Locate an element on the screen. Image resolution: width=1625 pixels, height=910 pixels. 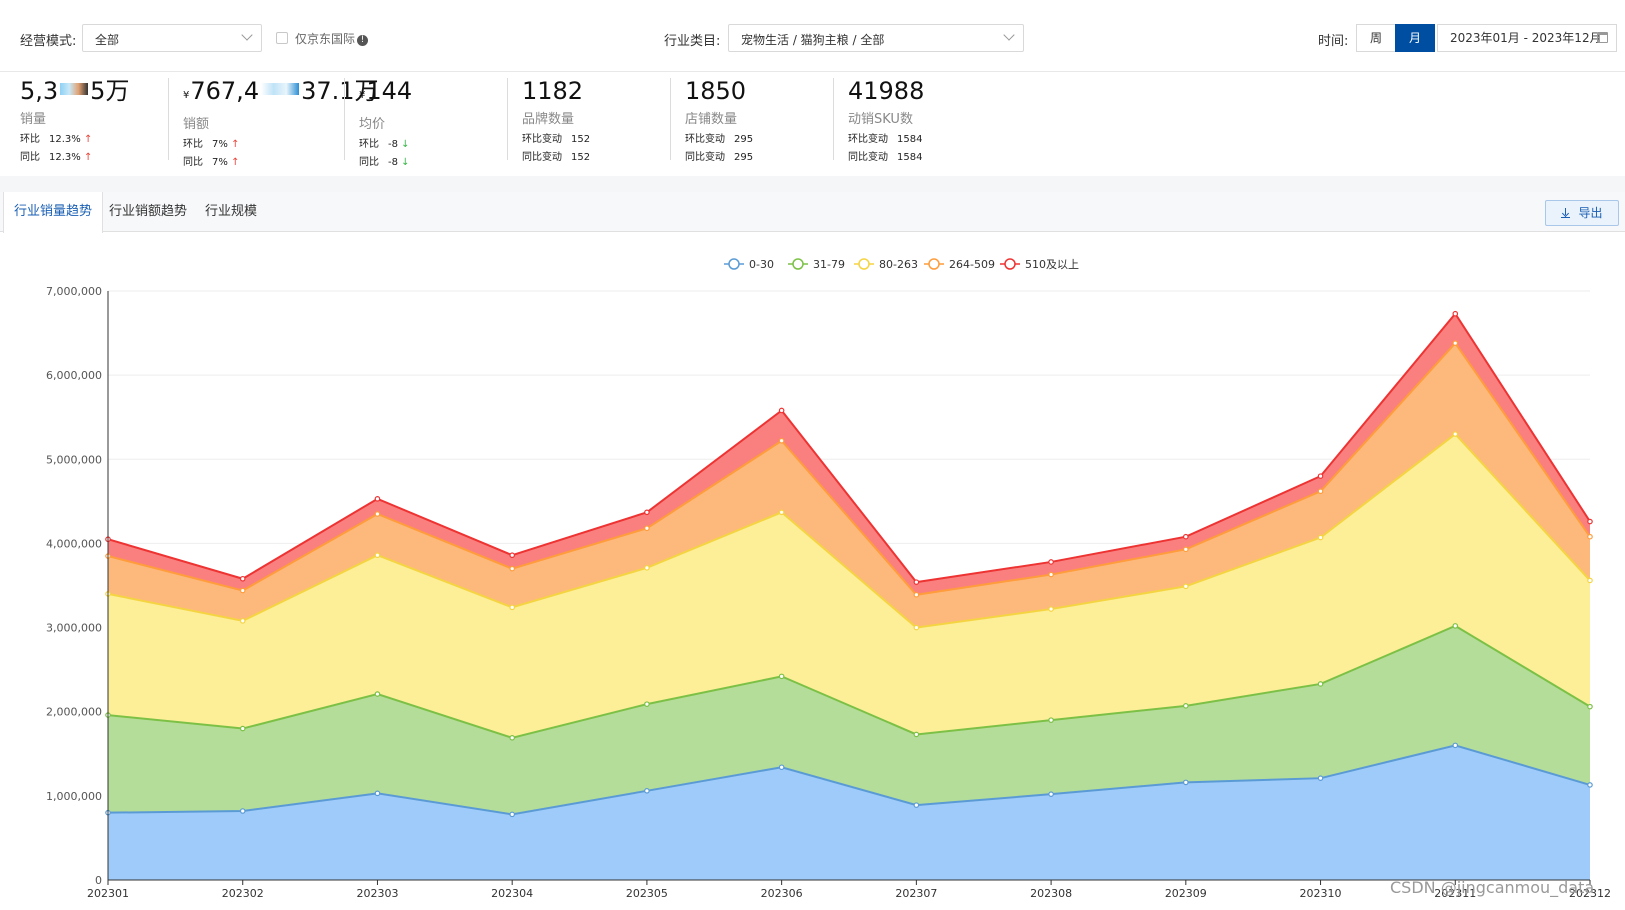
date-range-value: 2023年01月 - 2023年12月 is located at coordinates (1526, 38).